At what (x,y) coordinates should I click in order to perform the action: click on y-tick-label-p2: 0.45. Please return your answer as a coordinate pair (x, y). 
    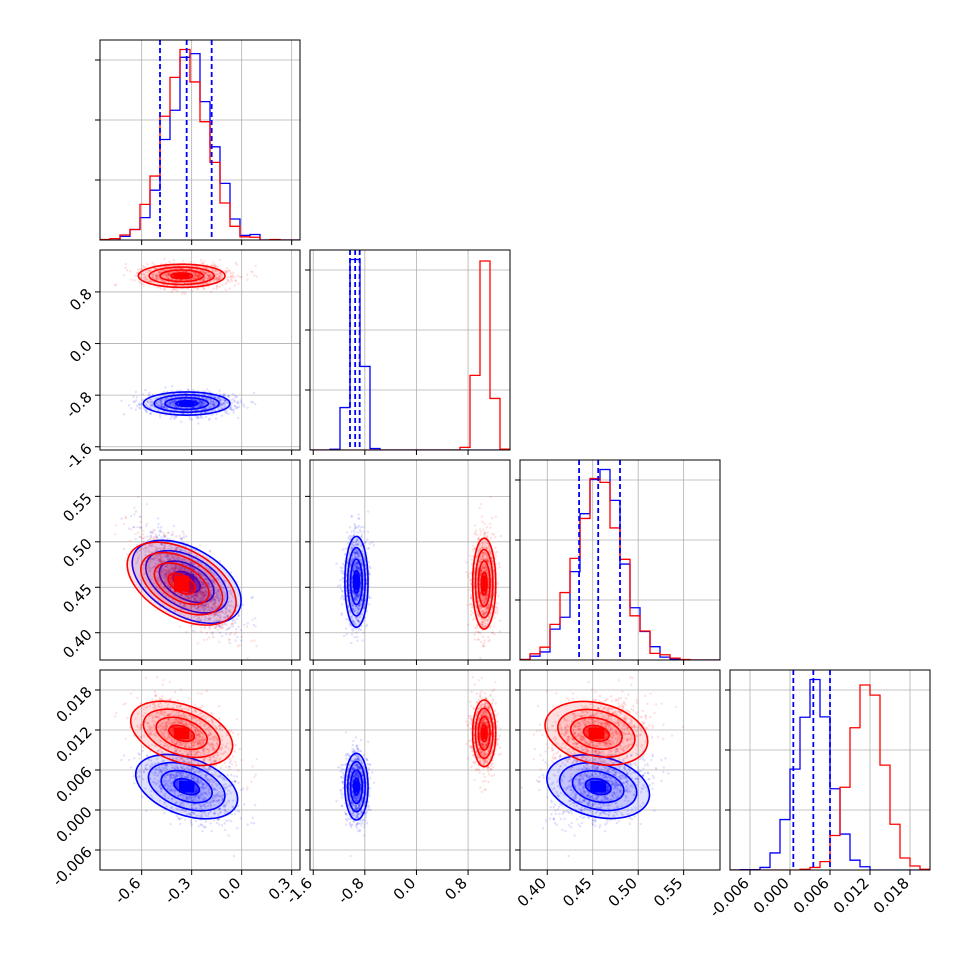
    Looking at the image, I should click on (77, 598).